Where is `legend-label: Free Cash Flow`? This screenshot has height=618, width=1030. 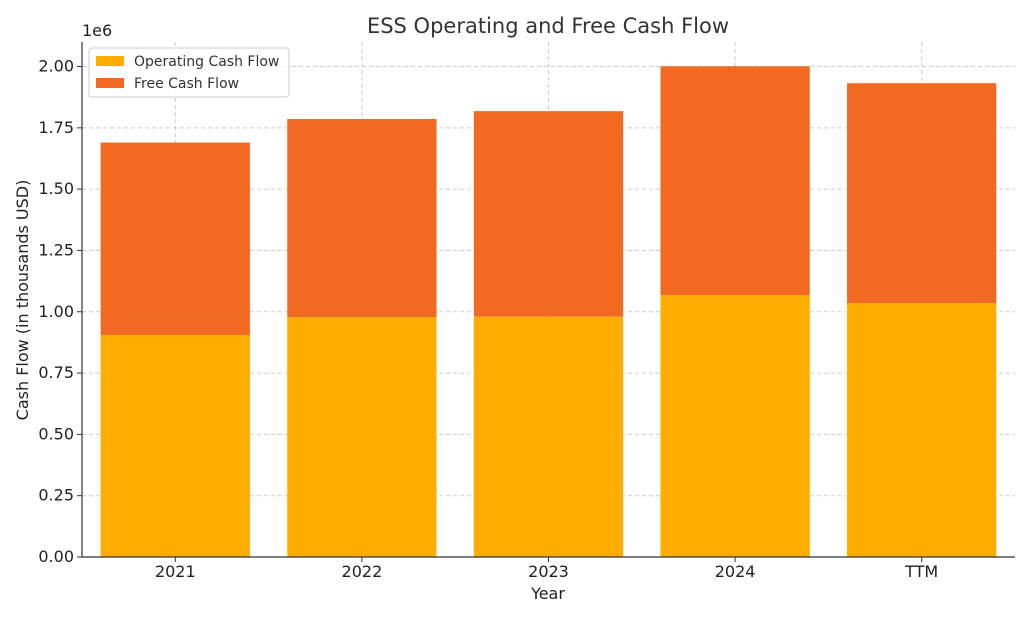
legend-label: Free Cash Flow is located at coordinates (186, 84).